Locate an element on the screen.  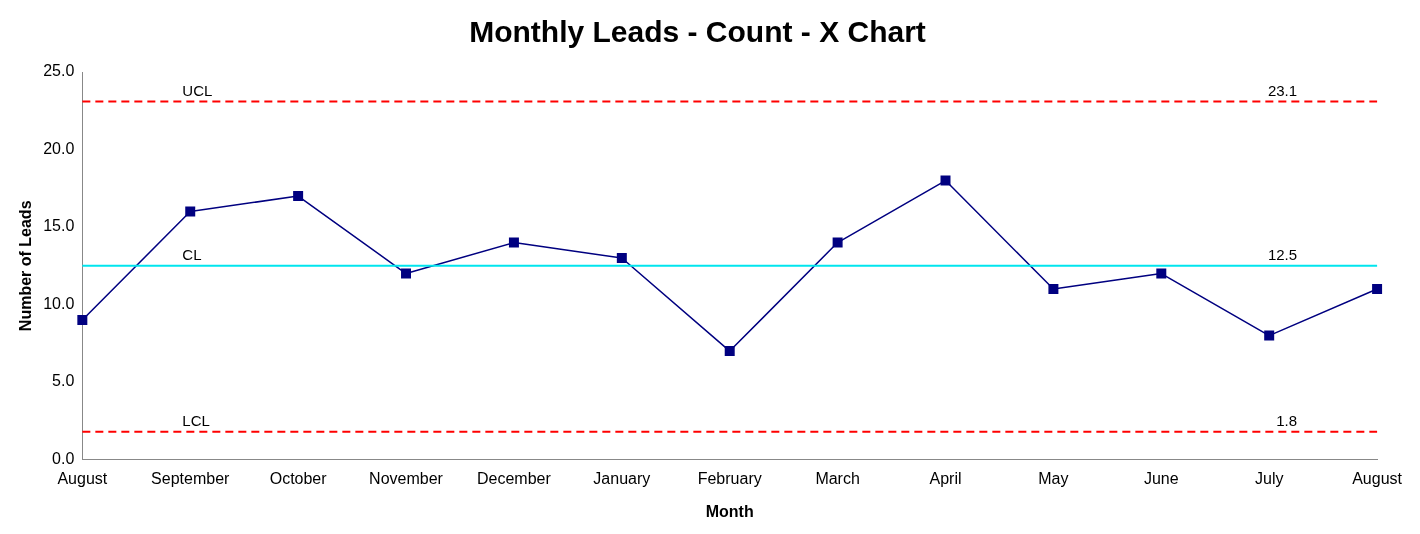
x-tick-label: November is located at coordinates (406, 478).